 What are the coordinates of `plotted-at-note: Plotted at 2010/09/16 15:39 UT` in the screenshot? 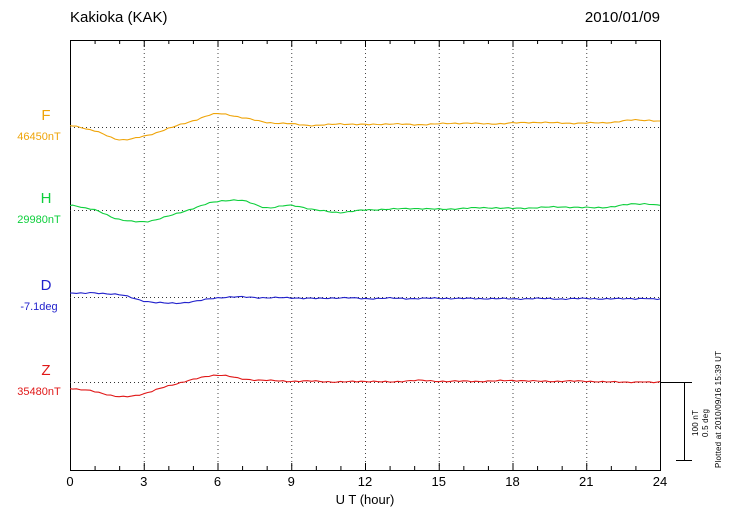 It's located at (718, 409).